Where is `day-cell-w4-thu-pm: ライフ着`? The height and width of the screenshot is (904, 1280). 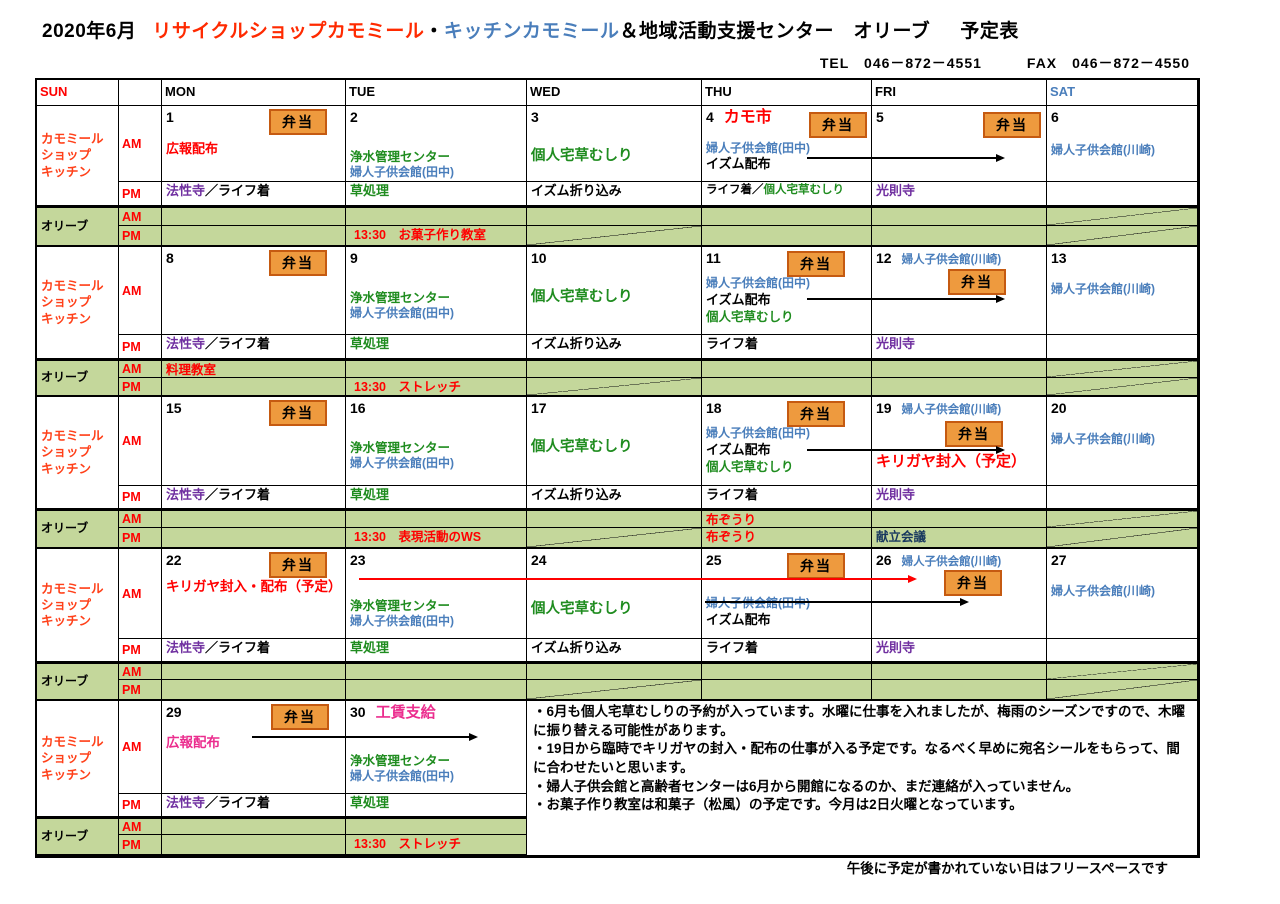
day-cell-w4-thu-pm: ライフ着 is located at coordinates (787, 650).